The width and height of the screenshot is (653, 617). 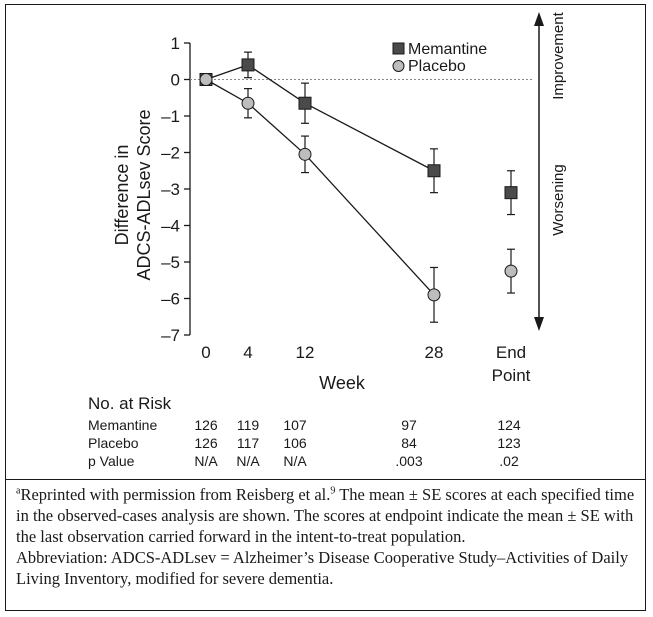 What do you see at coordinates (333, 491) in the screenshot?
I see `footnote-ref: 9` at bounding box center [333, 491].